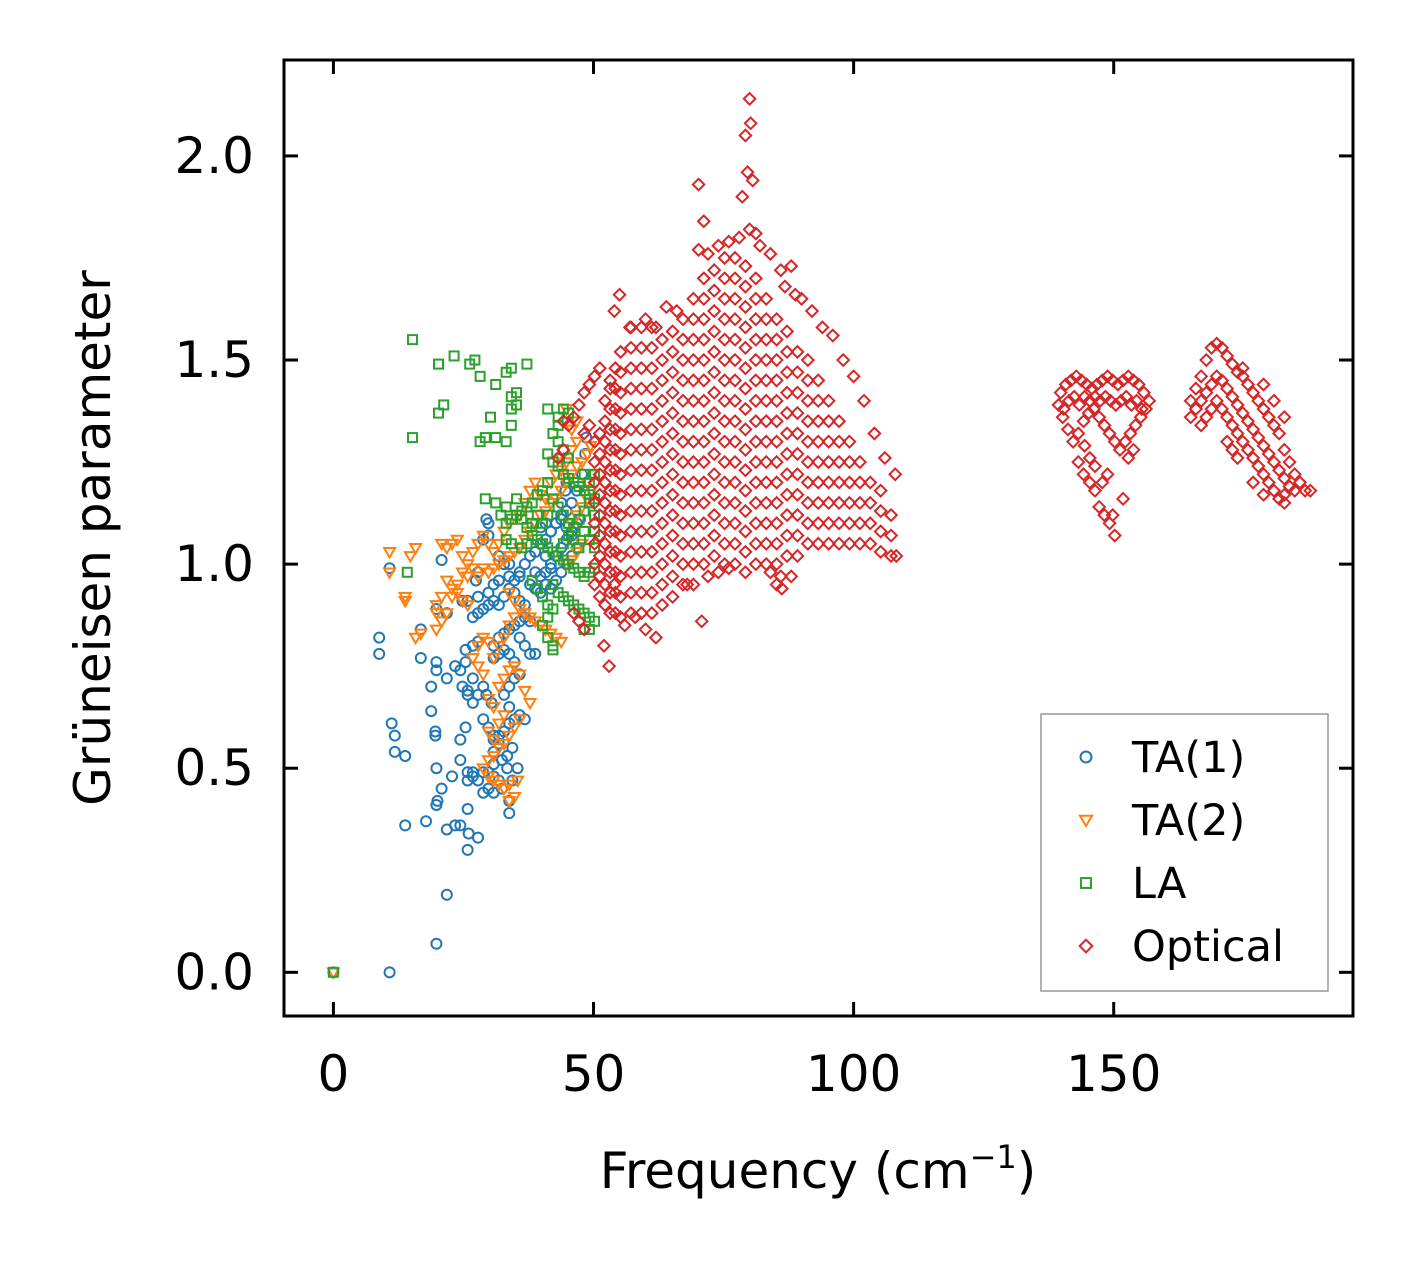 This screenshot has width=1413, height=1264. I want to click on legend-item: Optical, so click(1181, 947).